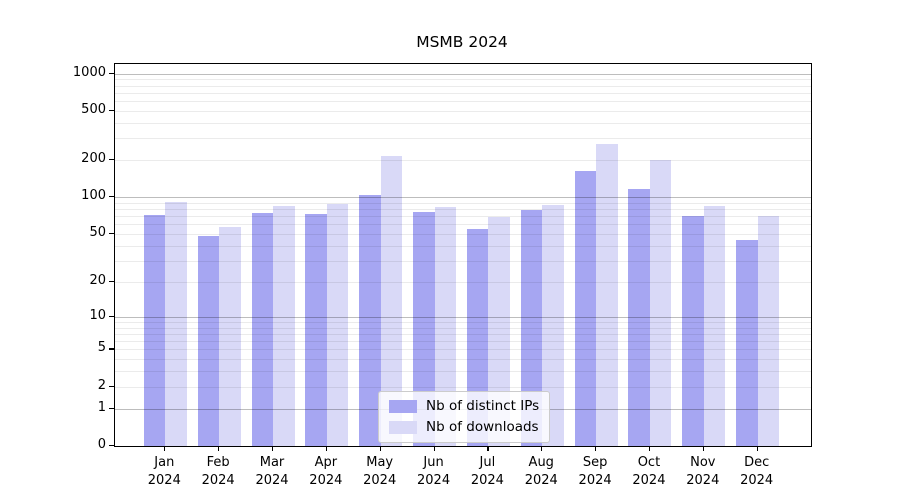 The image size is (900, 500). What do you see at coordinates (757, 471) in the screenshot?
I see `x-tick-label-dec: Dec 2024` at bounding box center [757, 471].